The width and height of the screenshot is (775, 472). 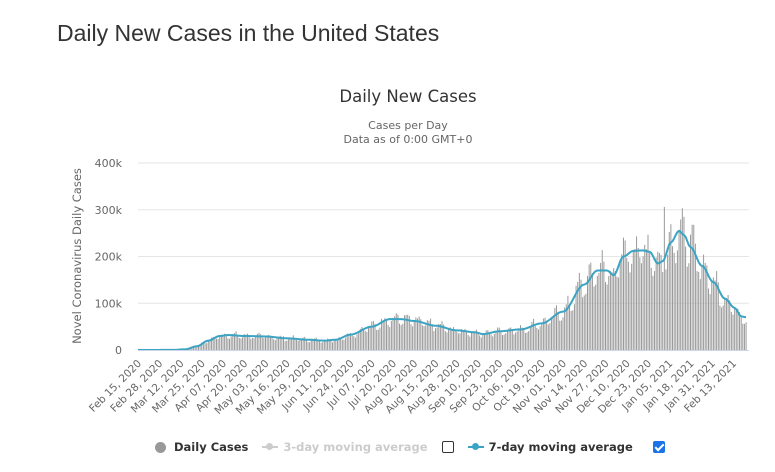 What do you see at coordinates (345, 447) in the screenshot?
I see `legend-item-3-day-average: 3-day moving average` at bounding box center [345, 447].